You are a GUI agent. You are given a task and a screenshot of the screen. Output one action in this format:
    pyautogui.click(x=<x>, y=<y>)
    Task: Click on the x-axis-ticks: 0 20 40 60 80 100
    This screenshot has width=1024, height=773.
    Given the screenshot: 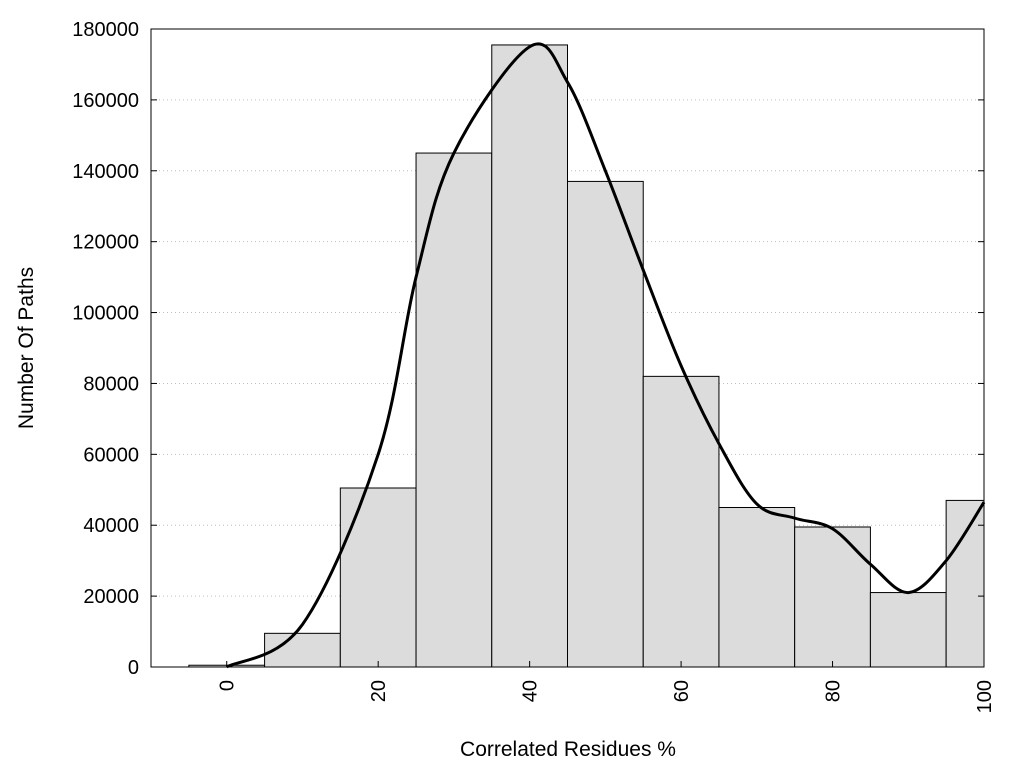 What is the action you would take?
    pyautogui.click(x=606, y=687)
    